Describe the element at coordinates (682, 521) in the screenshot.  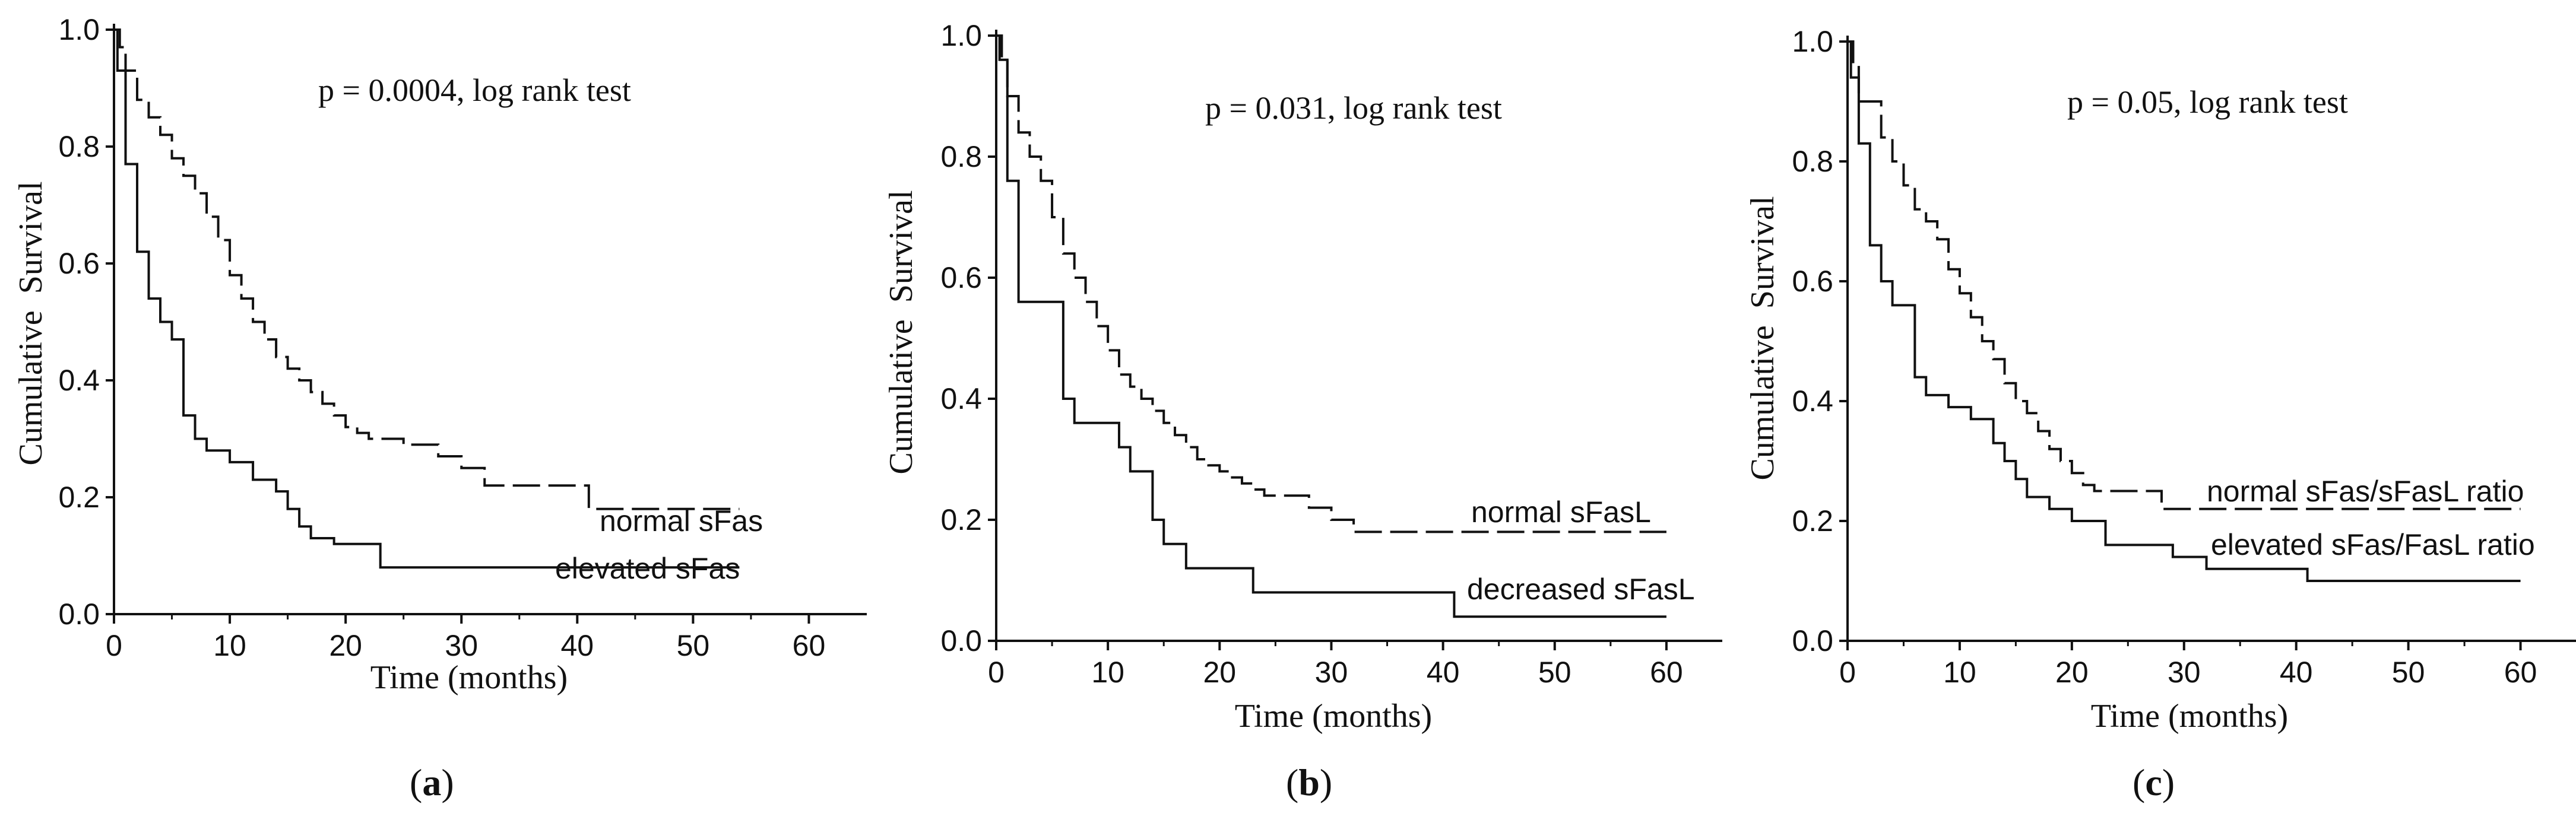
I see `series-label: normal sFas` at that location.